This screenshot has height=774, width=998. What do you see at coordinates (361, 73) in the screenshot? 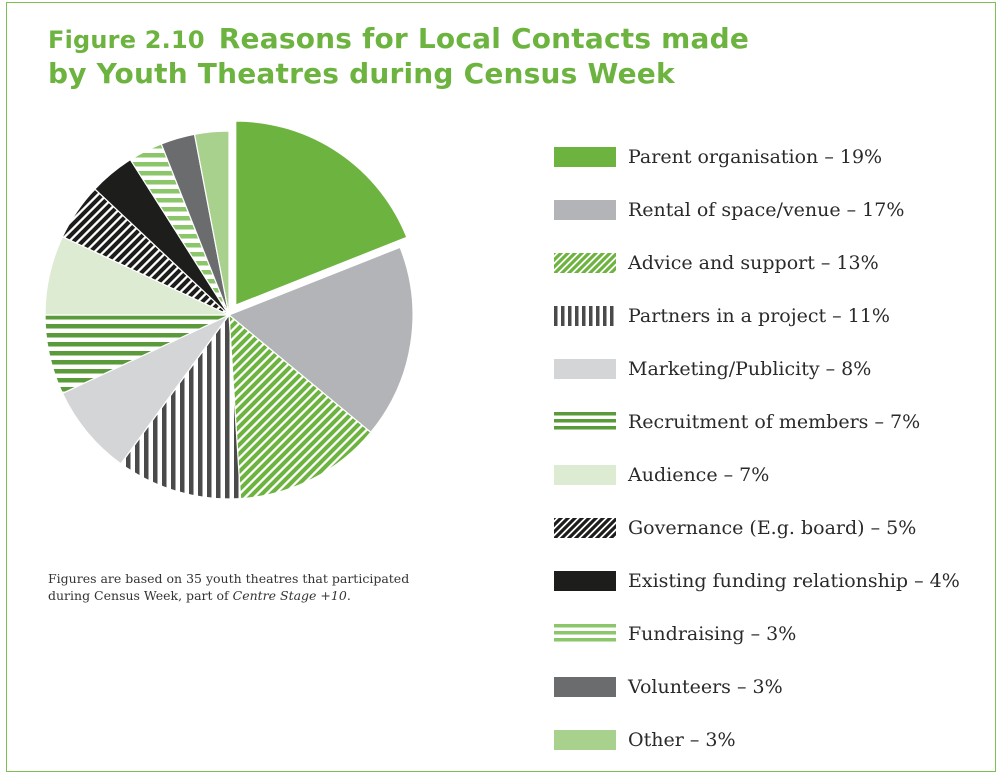
I see `figure-title-line2: by Youth Theatres during Census Week` at bounding box center [361, 73].